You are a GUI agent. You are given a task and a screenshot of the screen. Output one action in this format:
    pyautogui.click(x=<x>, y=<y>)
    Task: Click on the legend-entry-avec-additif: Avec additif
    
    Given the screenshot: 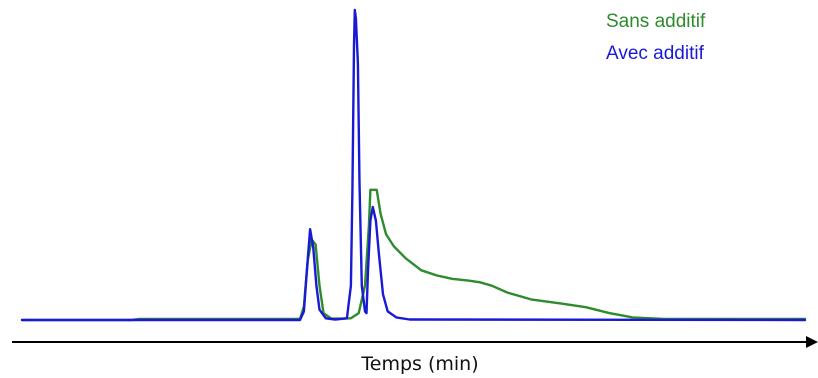 What is the action you would take?
    pyautogui.click(x=655, y=53)
    